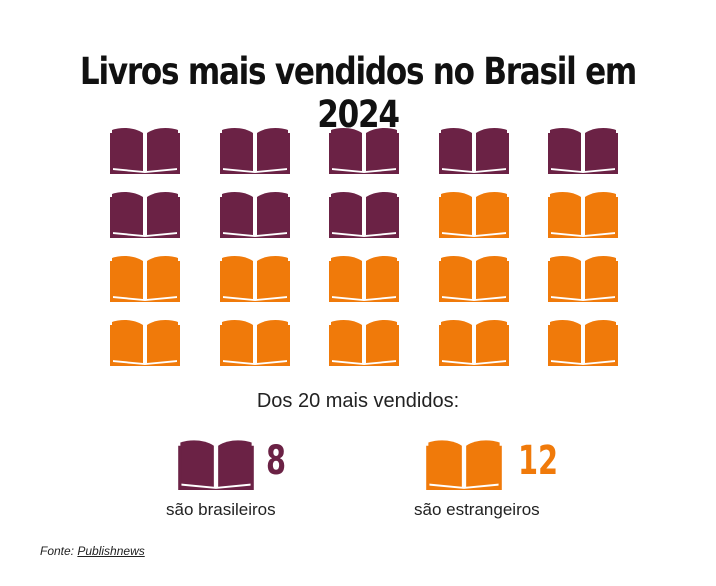 Image resolution: width=716 pixels, height=586 pixels. What do you see at coordinates (538, 461) in the screenshot?
I see `legend-count-foreign: 12` at bounding box center [538, 461].